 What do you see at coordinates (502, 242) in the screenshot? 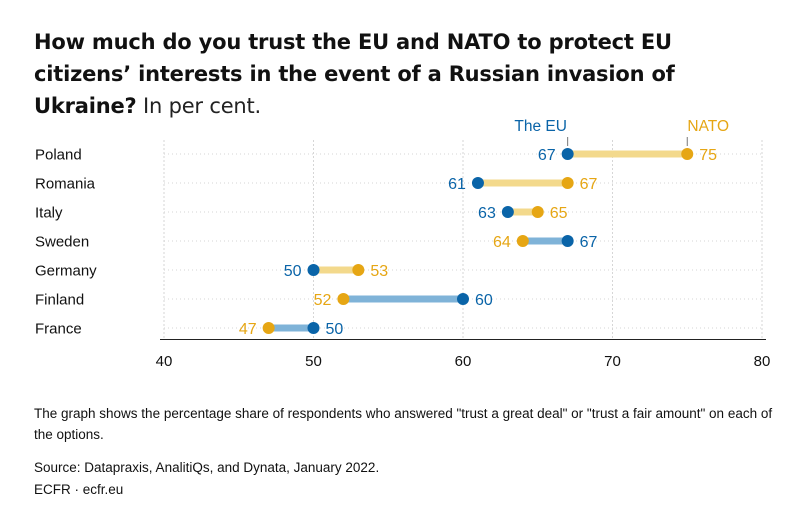
I see `nato-value-label: 64` at bounding box center [502, 242].